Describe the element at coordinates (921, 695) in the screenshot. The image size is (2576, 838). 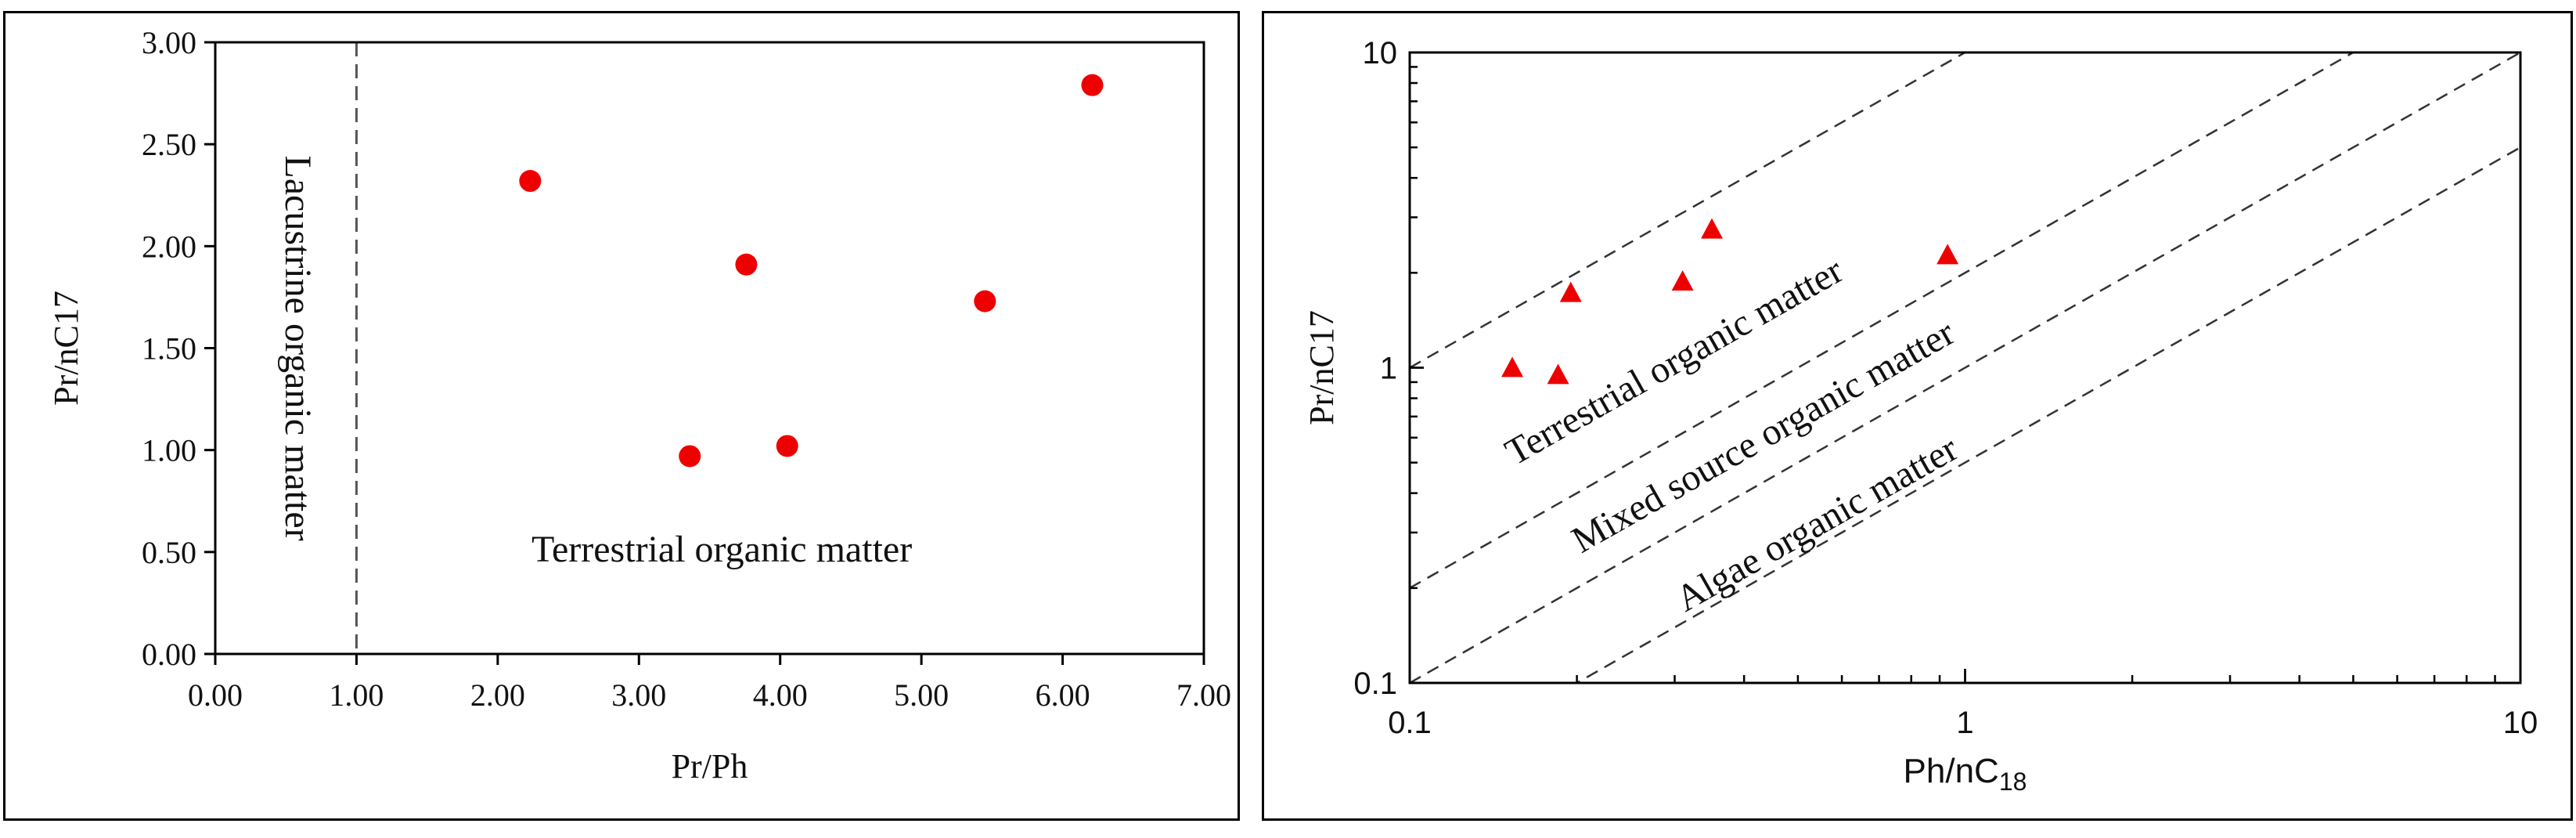
I see `x-tick-label: 5.00` at that location.